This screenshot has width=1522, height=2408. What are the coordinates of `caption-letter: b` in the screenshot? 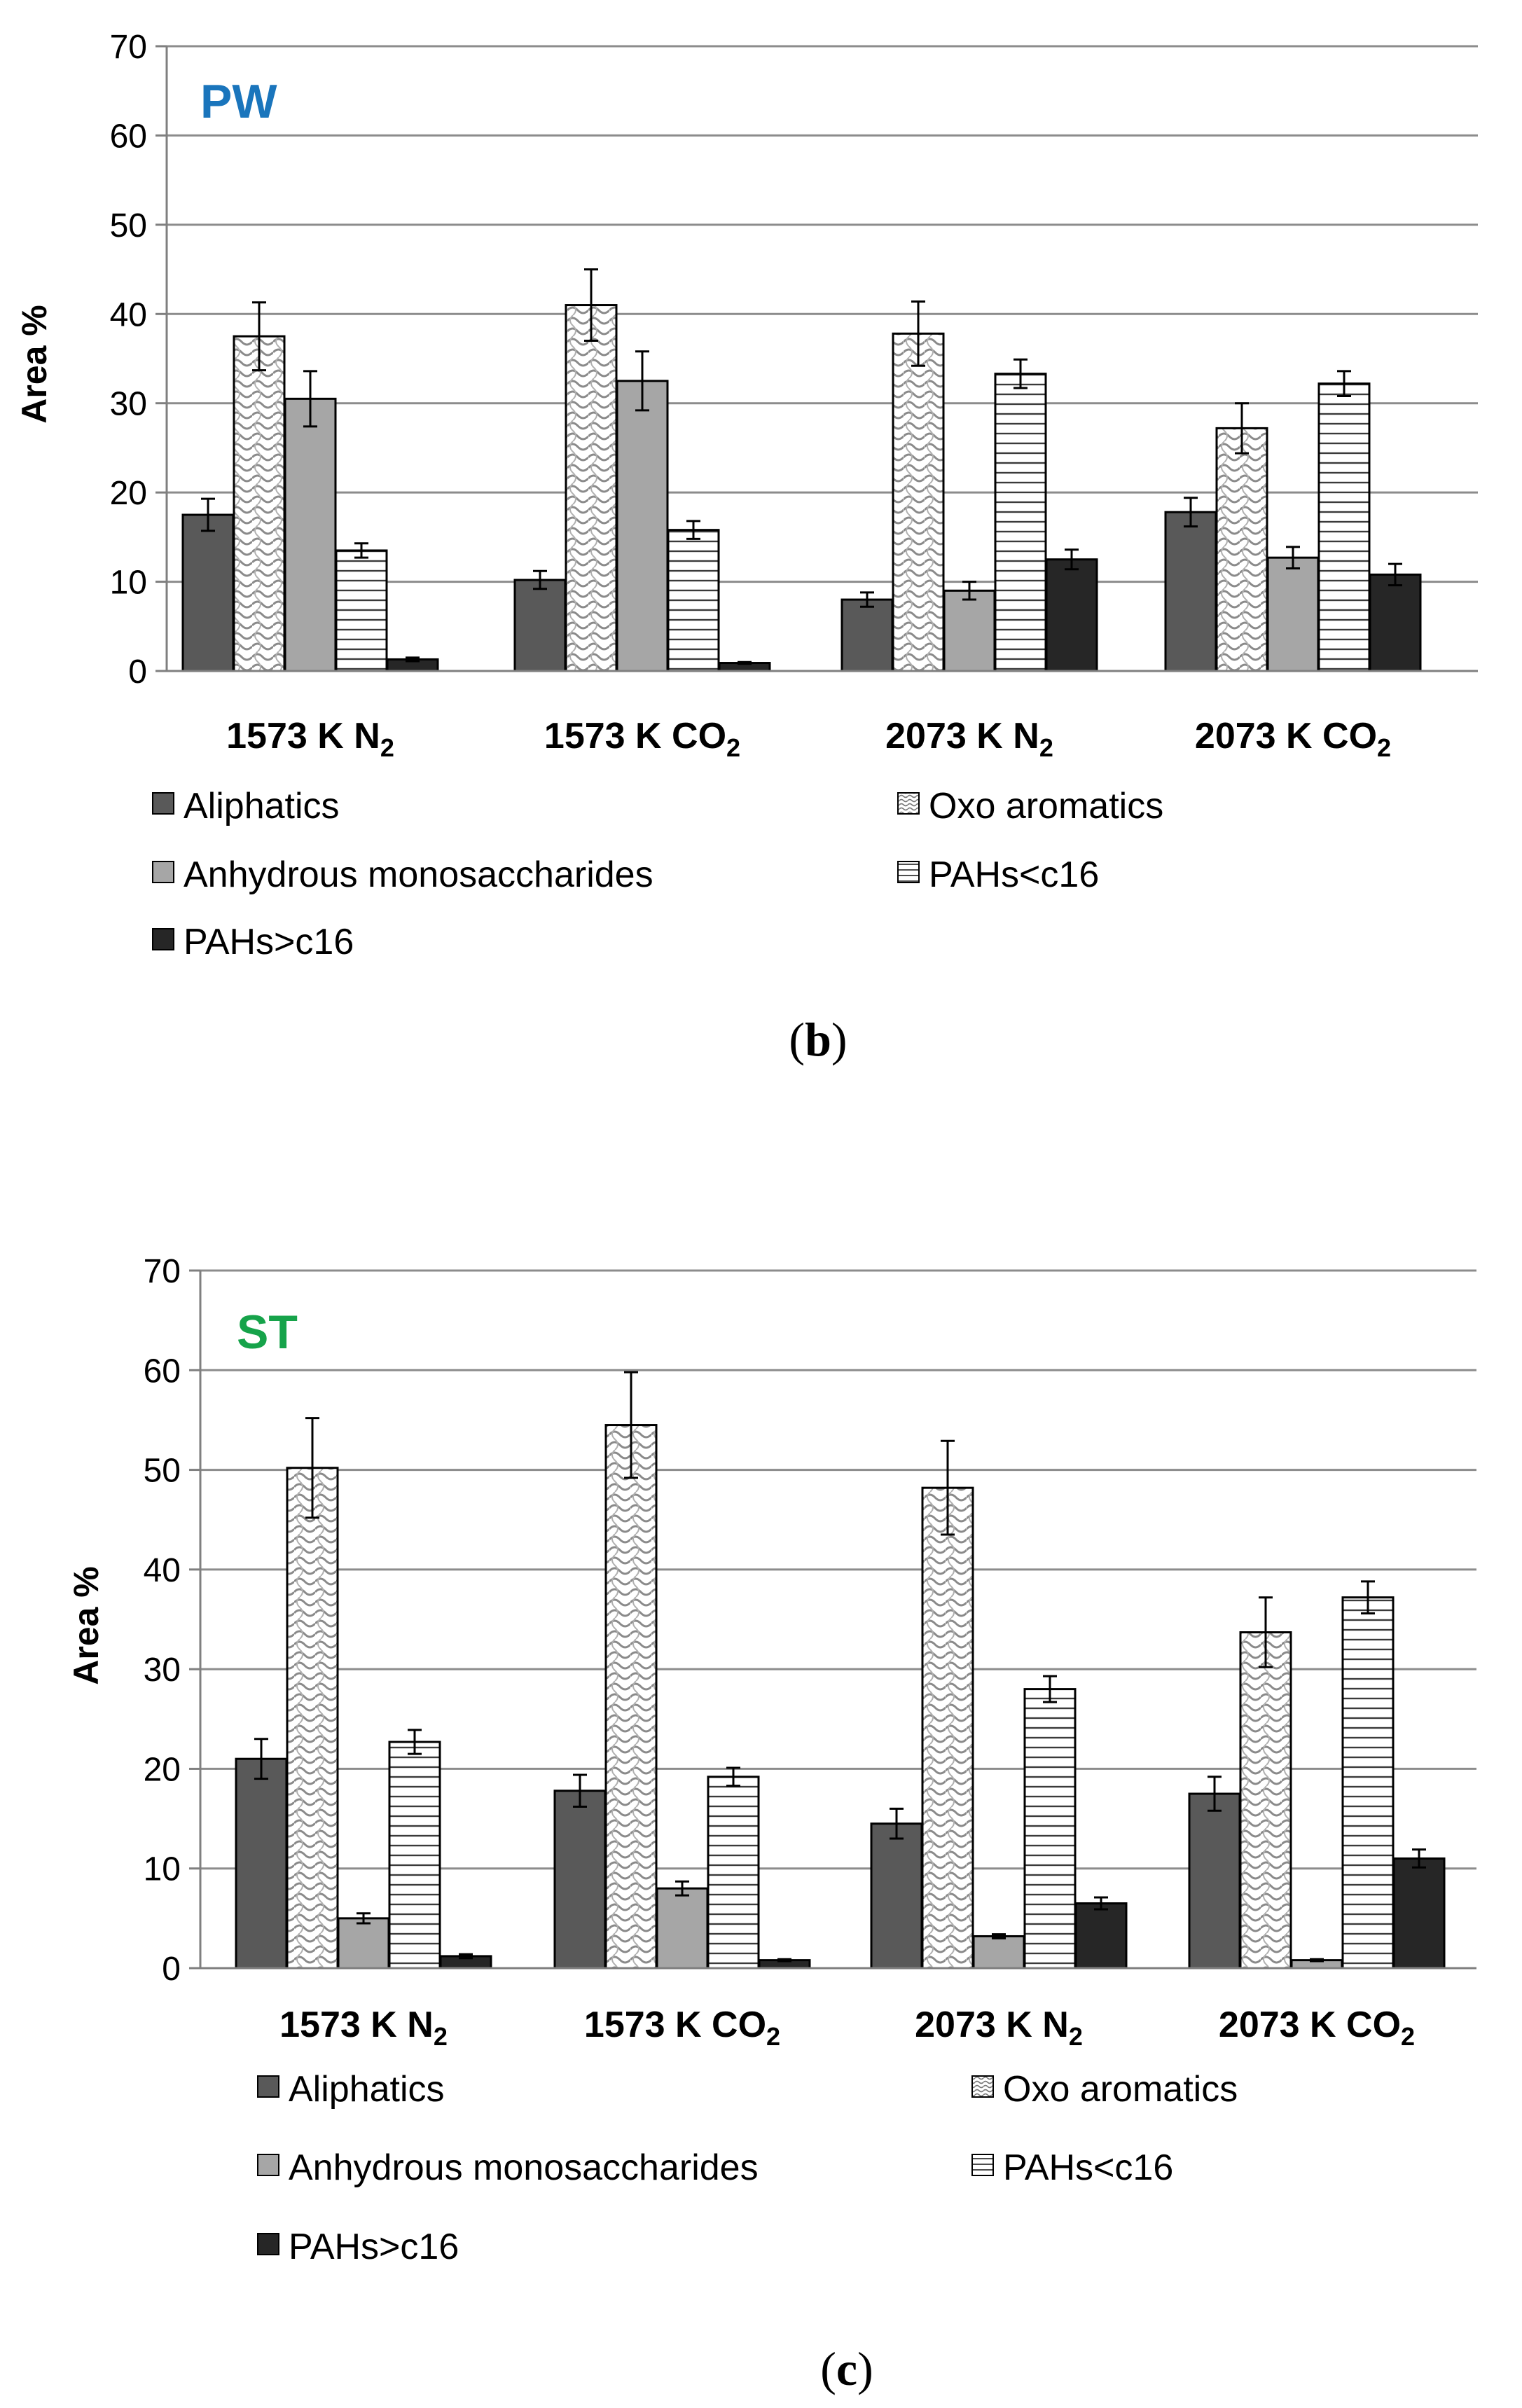 It's located at (818, 1039).